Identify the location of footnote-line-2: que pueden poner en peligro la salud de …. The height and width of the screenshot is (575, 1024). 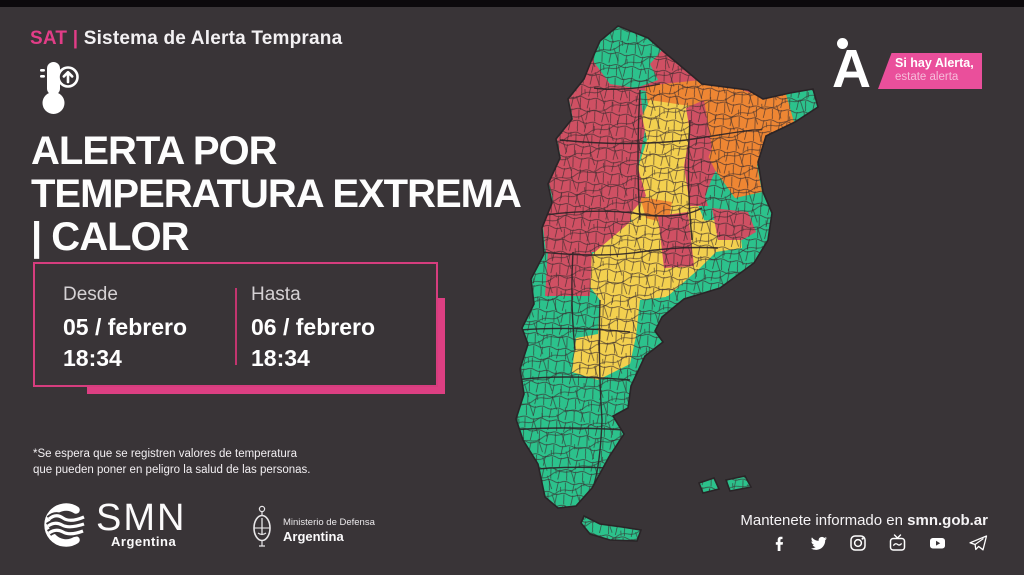
(172, 470).